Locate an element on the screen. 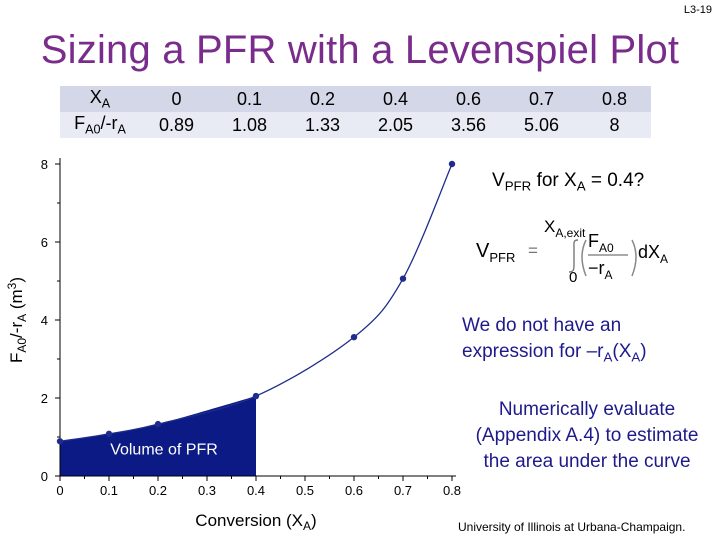  y-tick-label-3: 6 is located at coordinates (44, 242).